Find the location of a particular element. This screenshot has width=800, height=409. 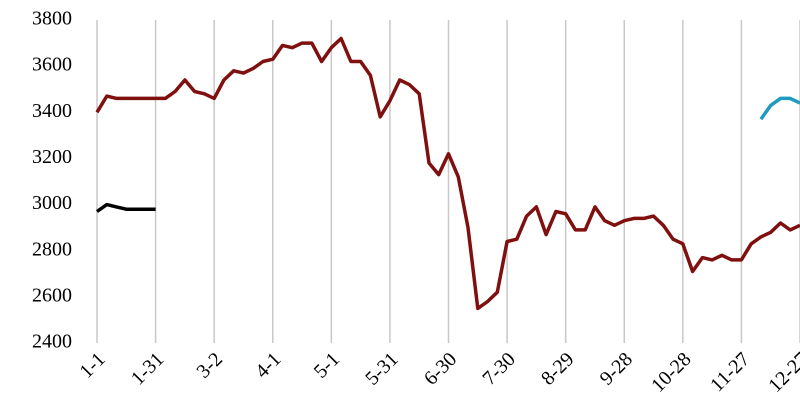

y-tick-label: 3000 is located at coordinates (52, 203).